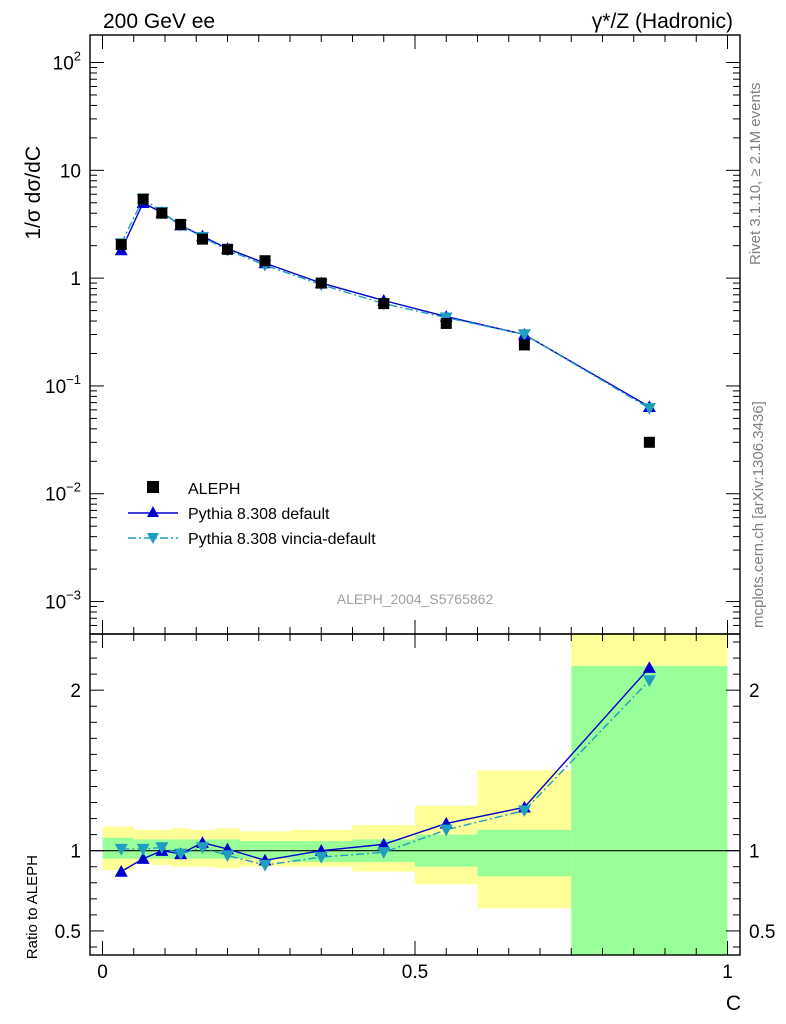 The width and height of the screenshot is (786, 1024). Describe the element at coordinates (214, 489) in the screenshot. I see `legend-label-aleph: ALEPH` at that location.